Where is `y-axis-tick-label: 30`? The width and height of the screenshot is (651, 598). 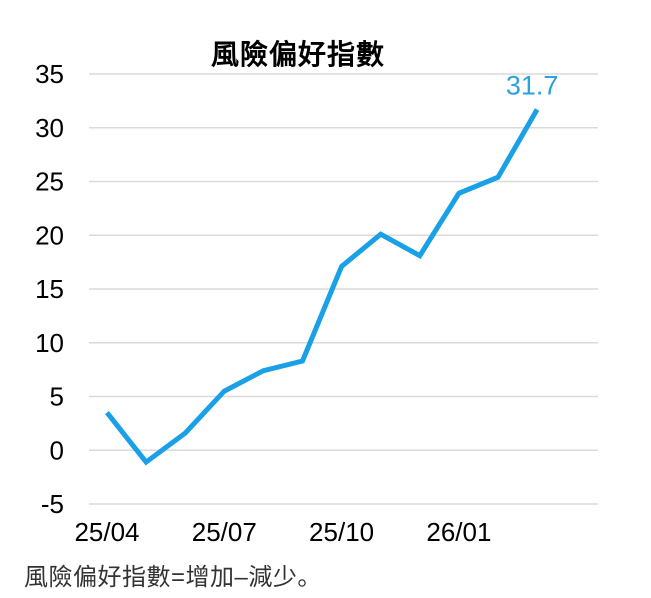
y-axis-tick-label: 30 is located at coordinates (49, 128).